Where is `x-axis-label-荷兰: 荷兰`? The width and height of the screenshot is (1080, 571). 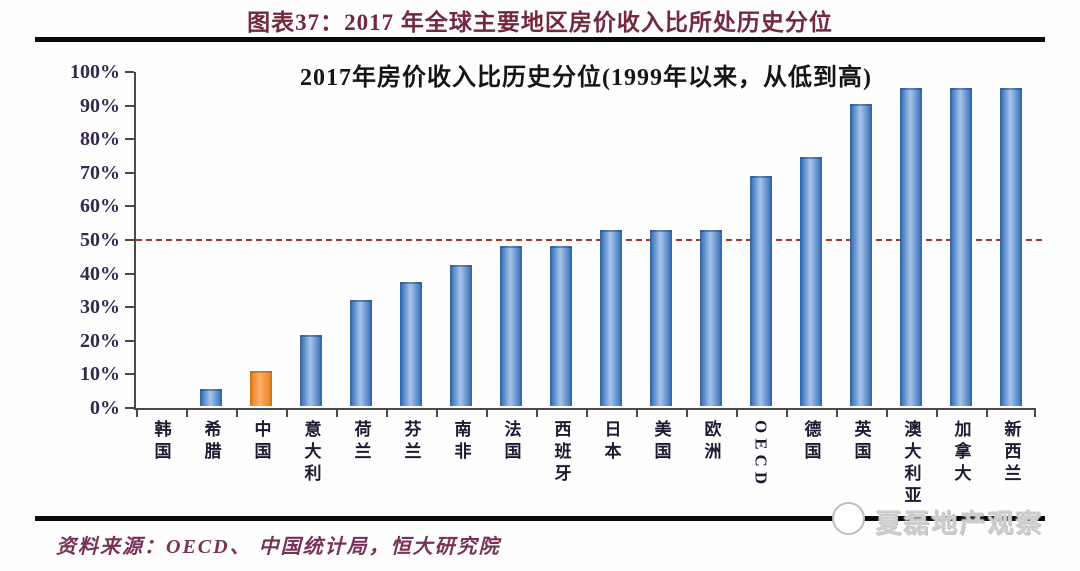
x-axis-label-荷兰: 荷兰 is located at coordinates (361, 442).